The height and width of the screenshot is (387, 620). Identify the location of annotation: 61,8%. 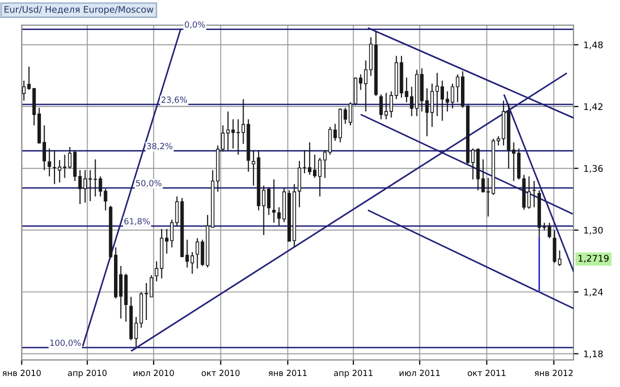
(137, 222).